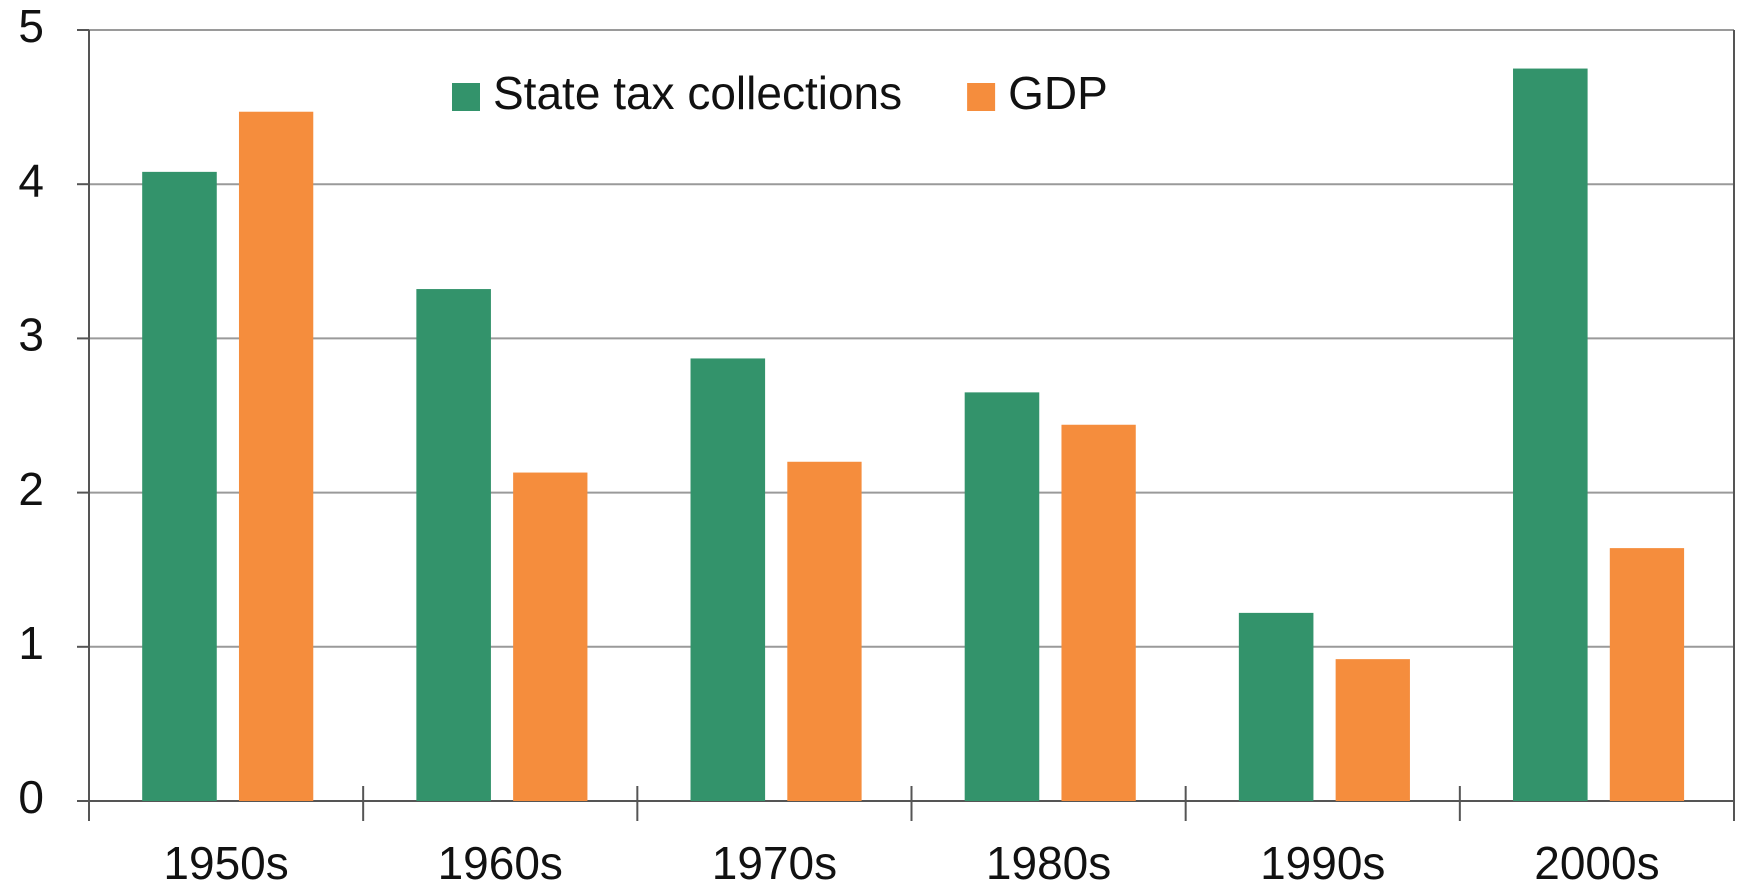 The height and width of the screenshot is (890, 1739). Describe the element at coordinates (31, 643) in the screenshot. I see `y-tick-label: 1` at that location.